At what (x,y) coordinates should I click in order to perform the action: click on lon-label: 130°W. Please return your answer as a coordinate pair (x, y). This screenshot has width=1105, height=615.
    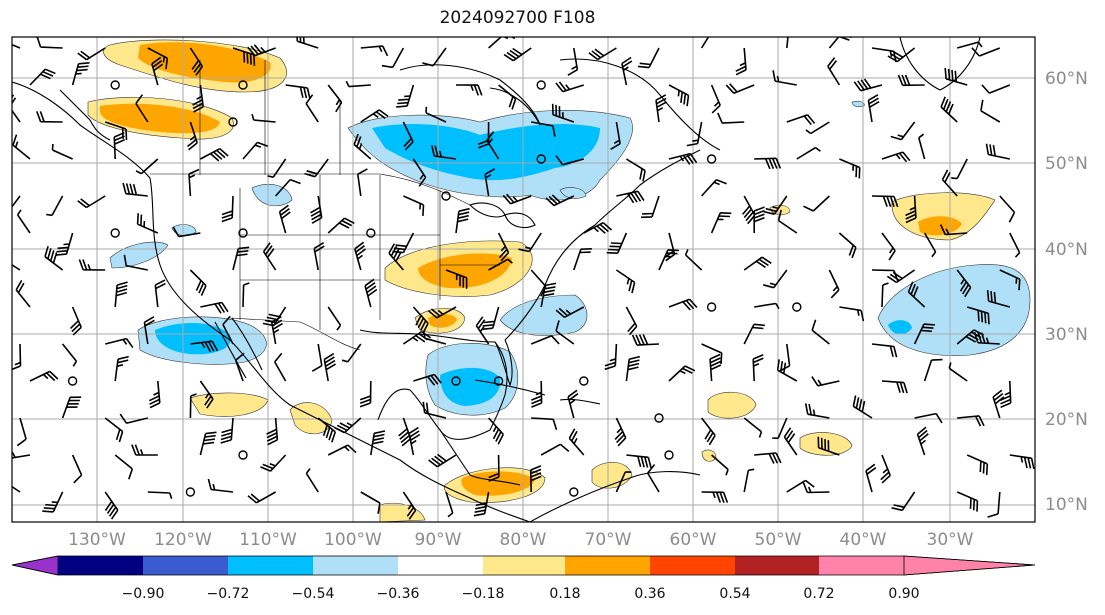
    Looking at the image, I should click on (97, 540).